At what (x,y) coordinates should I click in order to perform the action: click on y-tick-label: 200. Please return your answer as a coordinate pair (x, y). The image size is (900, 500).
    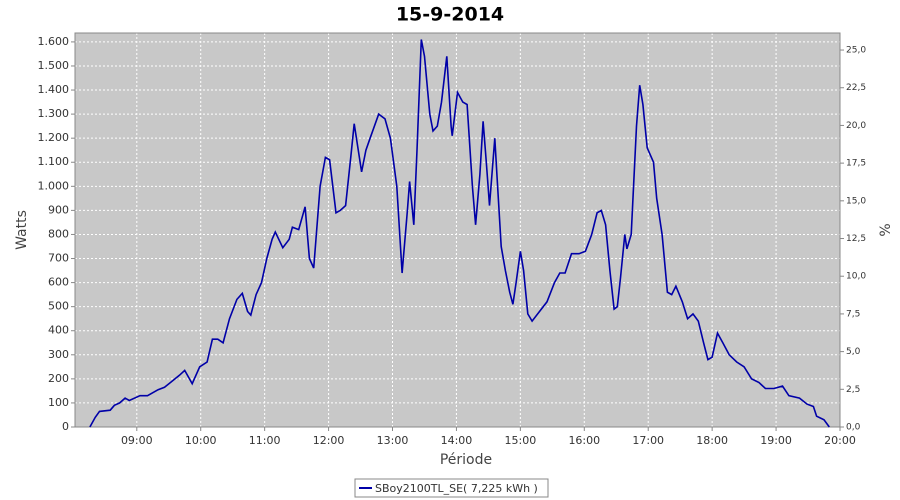
    Looking at the image, I should click on (58, 378).